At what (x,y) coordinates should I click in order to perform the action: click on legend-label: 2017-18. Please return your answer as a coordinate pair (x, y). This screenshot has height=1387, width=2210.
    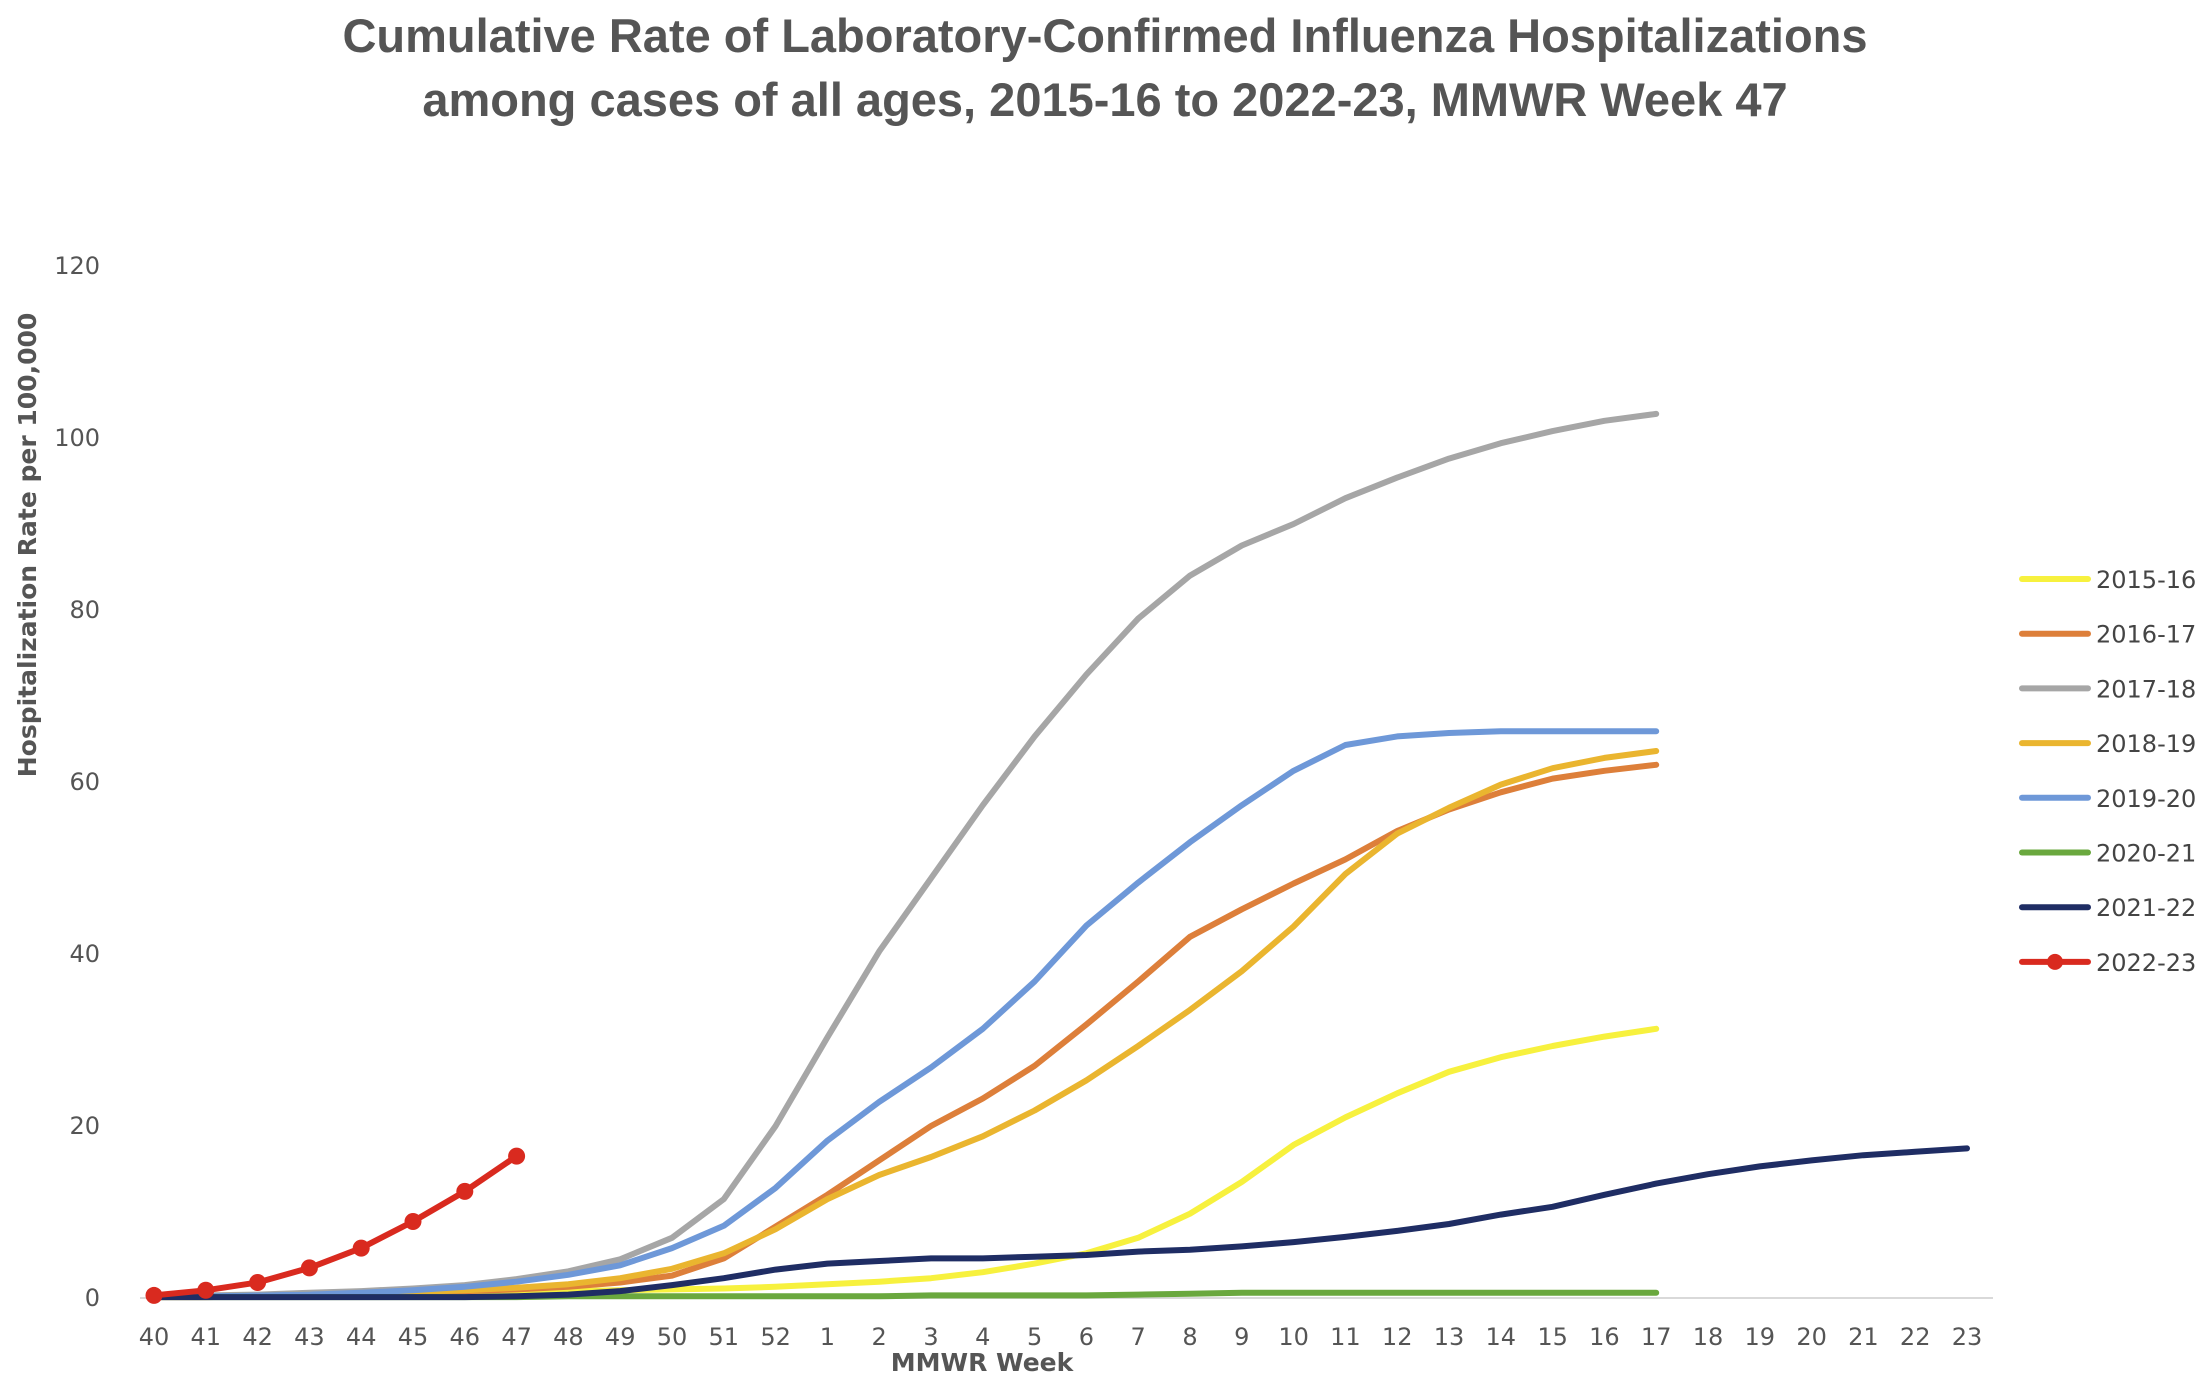
    Looking at the image, I should click on (2146, 689).